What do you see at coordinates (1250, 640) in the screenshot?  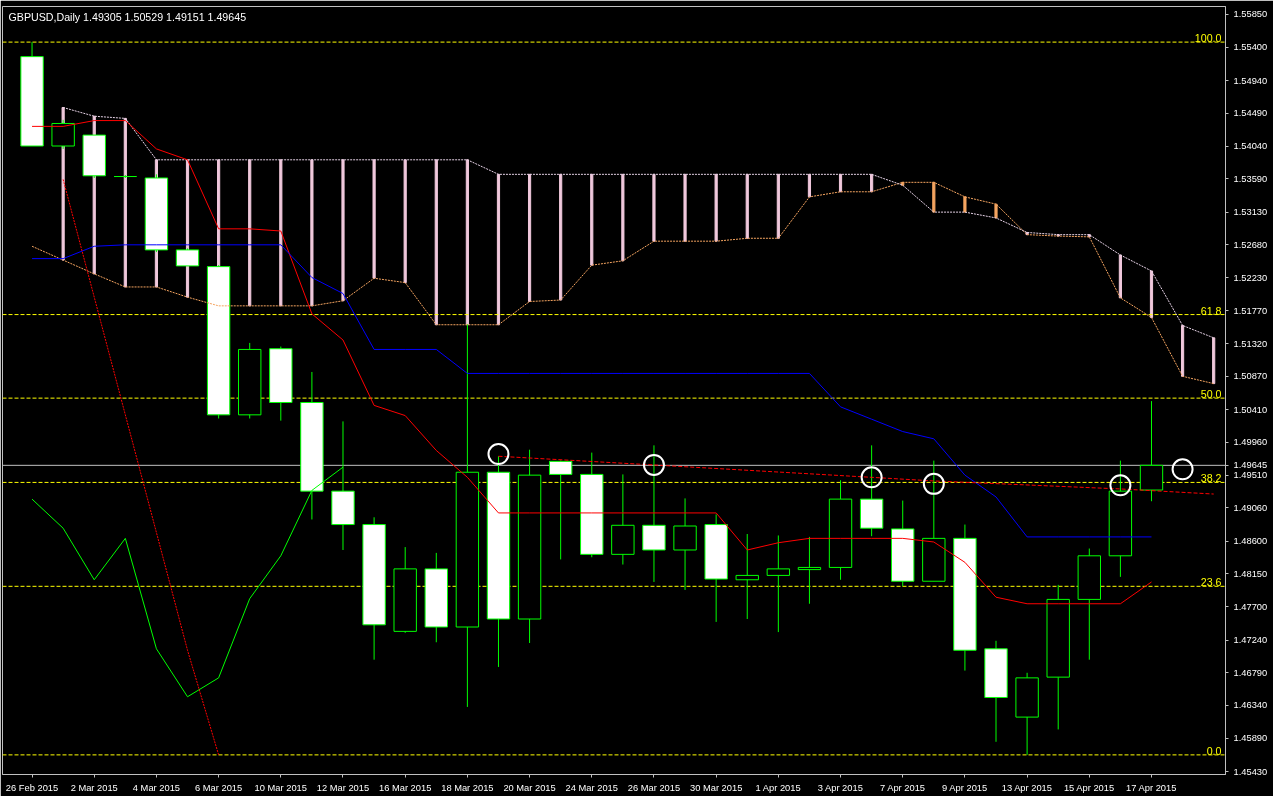 I see `y-tick-label: 1.47240` at bounding box center [1250, 640].